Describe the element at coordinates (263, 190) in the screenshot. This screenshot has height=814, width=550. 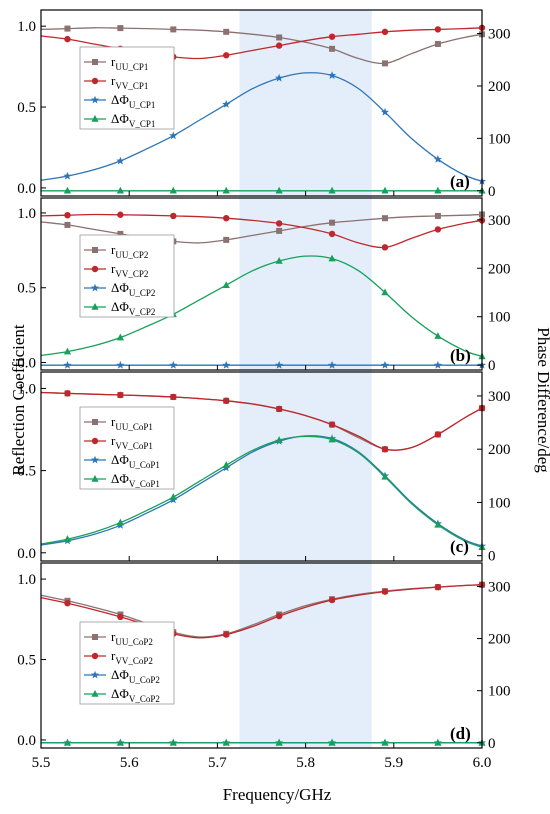
I see `series-phiV` at that location.